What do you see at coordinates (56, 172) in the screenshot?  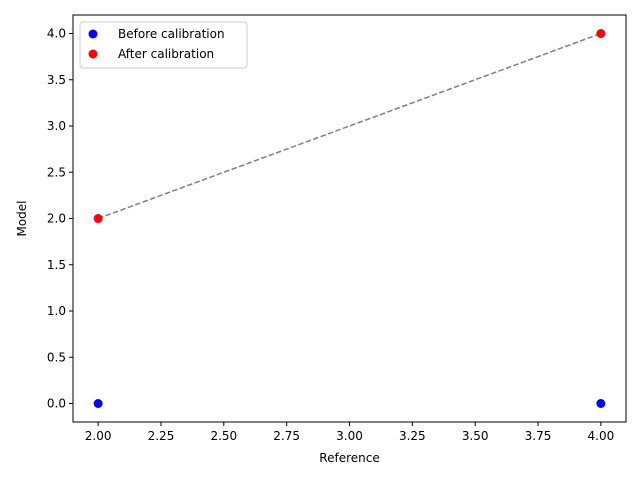 I see `y-tick-label: 2.5` at bounding box center [56, 172].